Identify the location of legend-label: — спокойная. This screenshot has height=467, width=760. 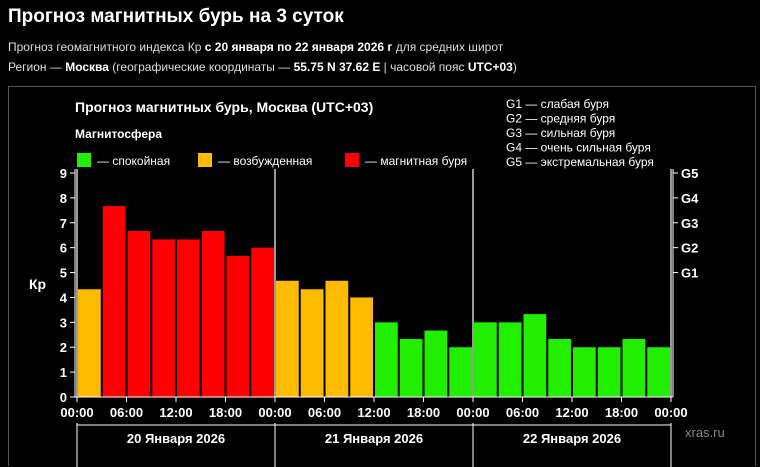
(133, 161).